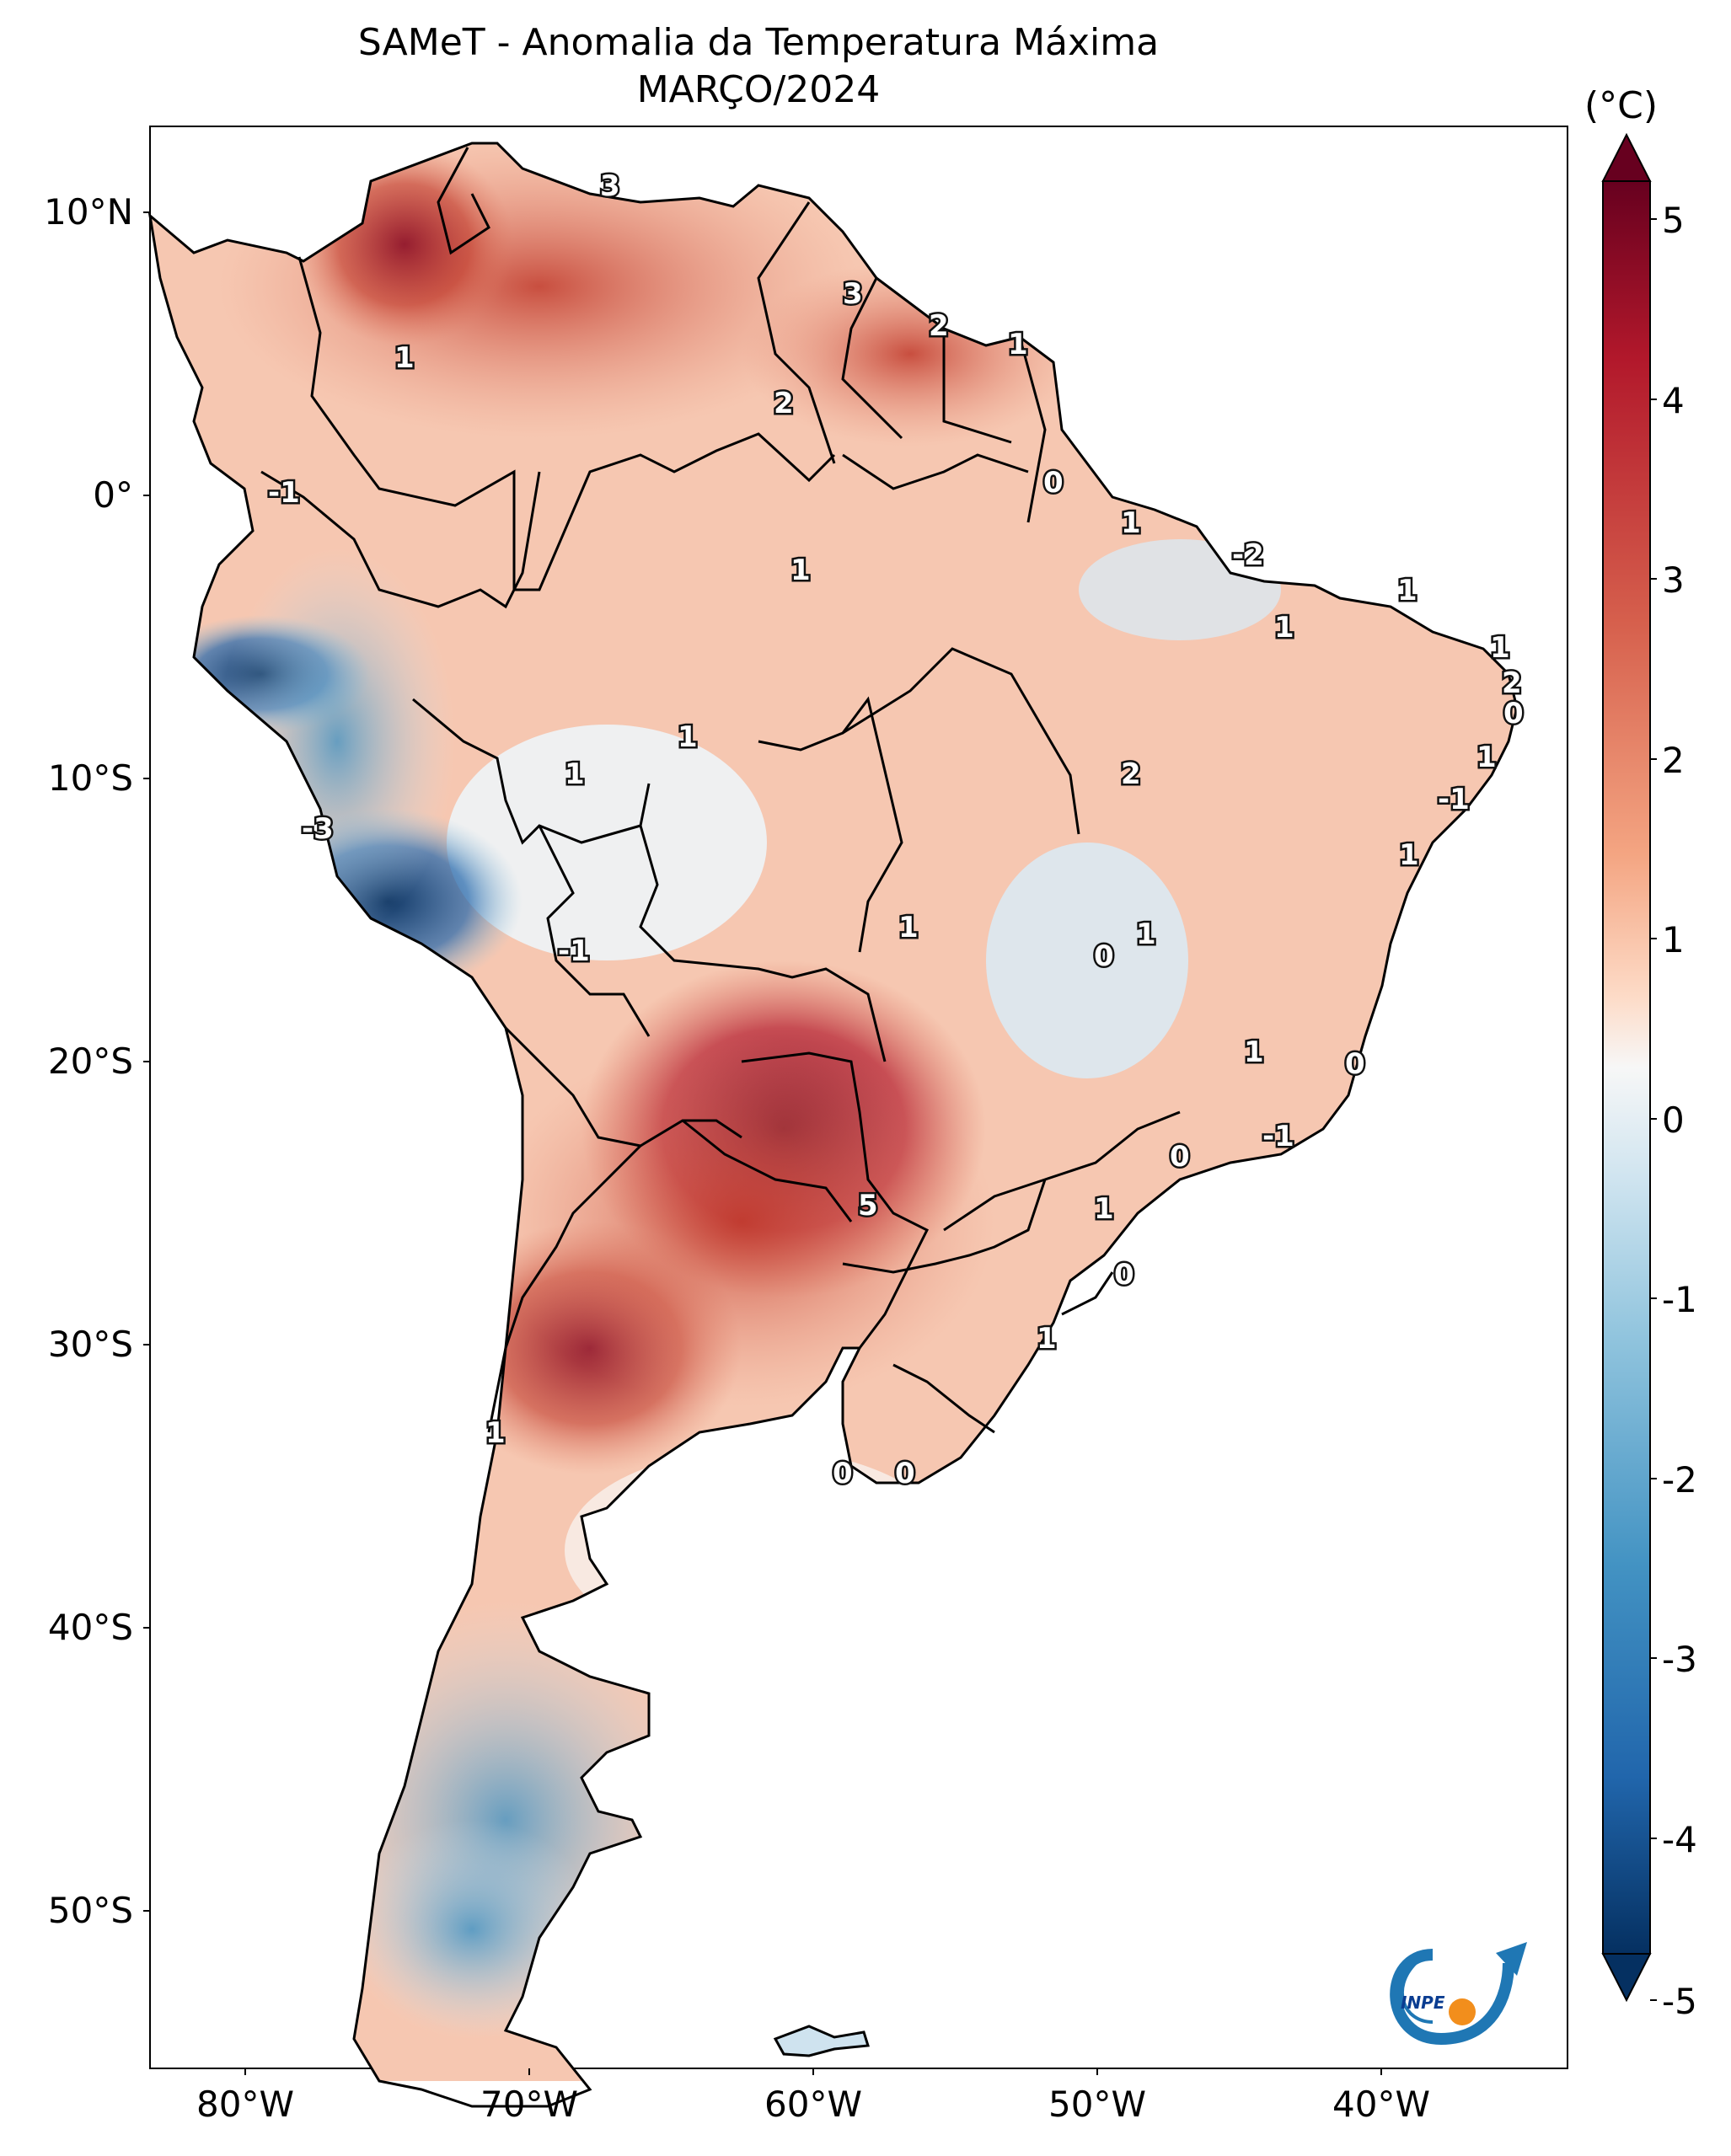  What do you see at coordinates (868, 1205) in the screenshot?
I see `contour-label: 5` at bounding box center [868, 1205].